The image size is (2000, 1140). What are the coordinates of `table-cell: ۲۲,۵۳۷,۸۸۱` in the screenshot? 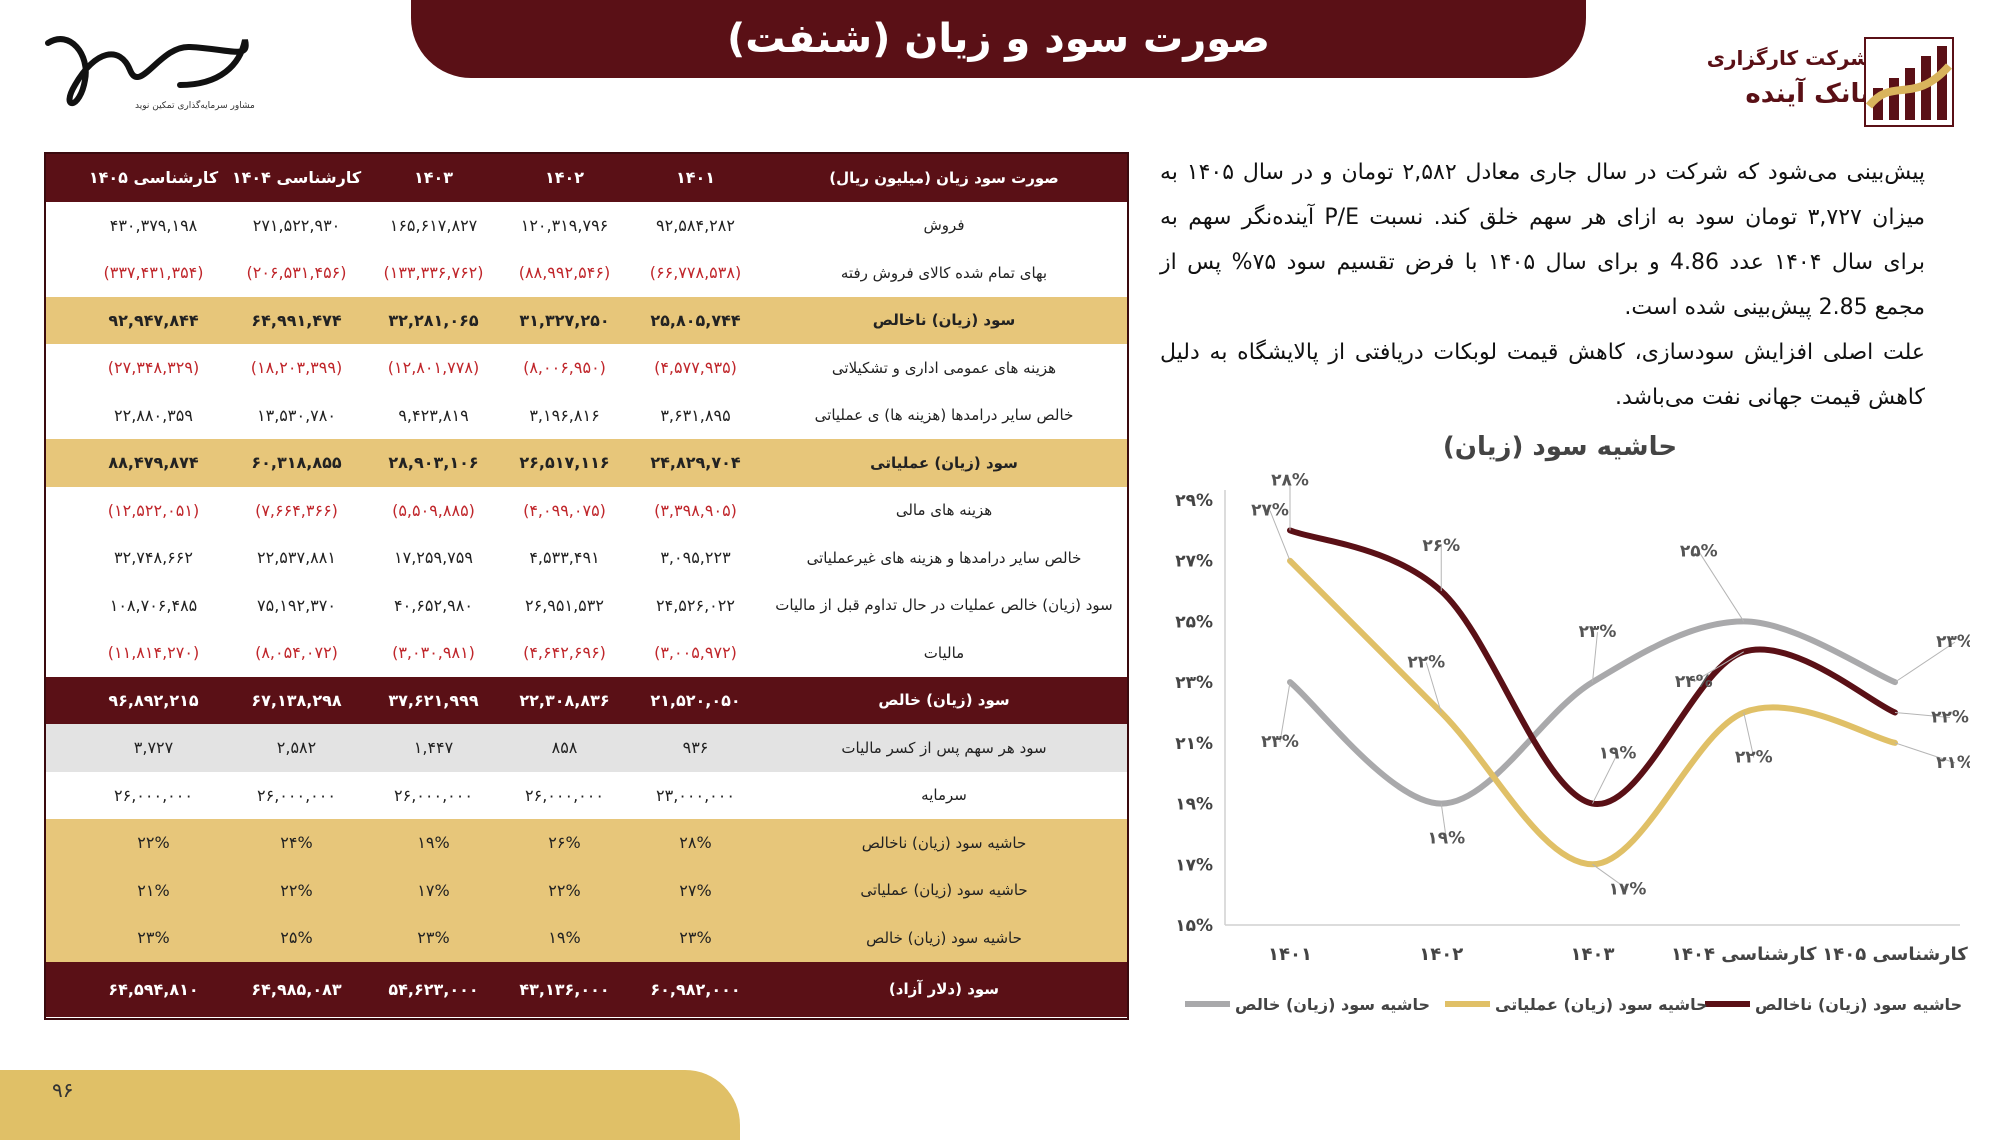 It's located at (296, 558).